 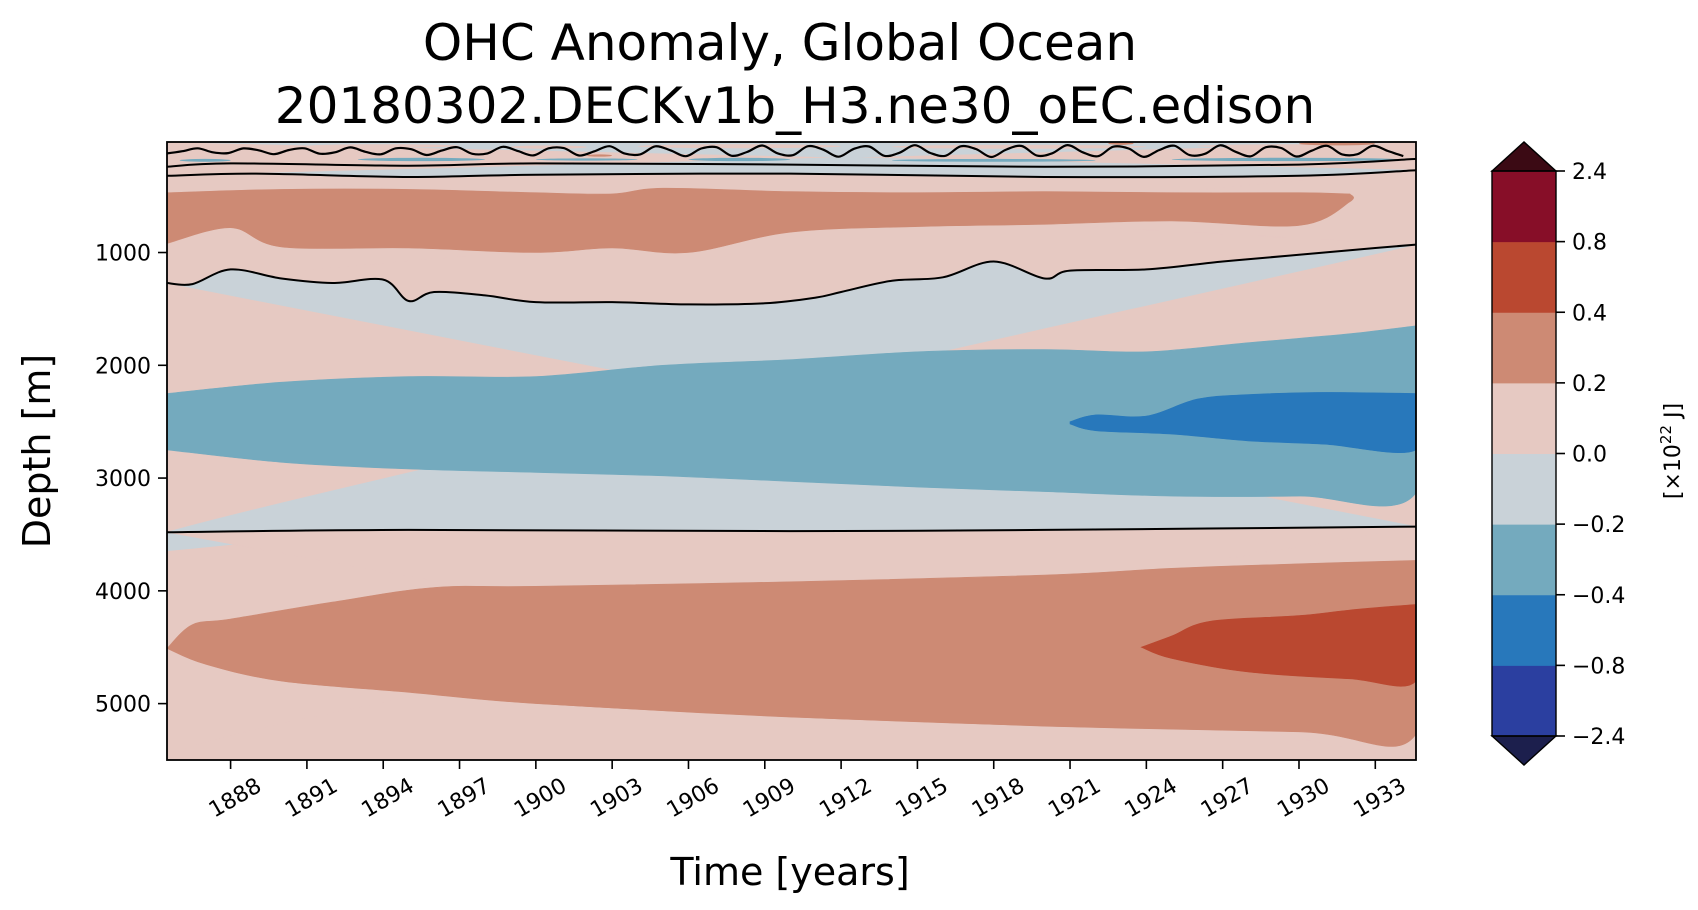 I want to click on chart-title-line1: OHC Anomaly, Global Ocean, so click(x=780, y=43).